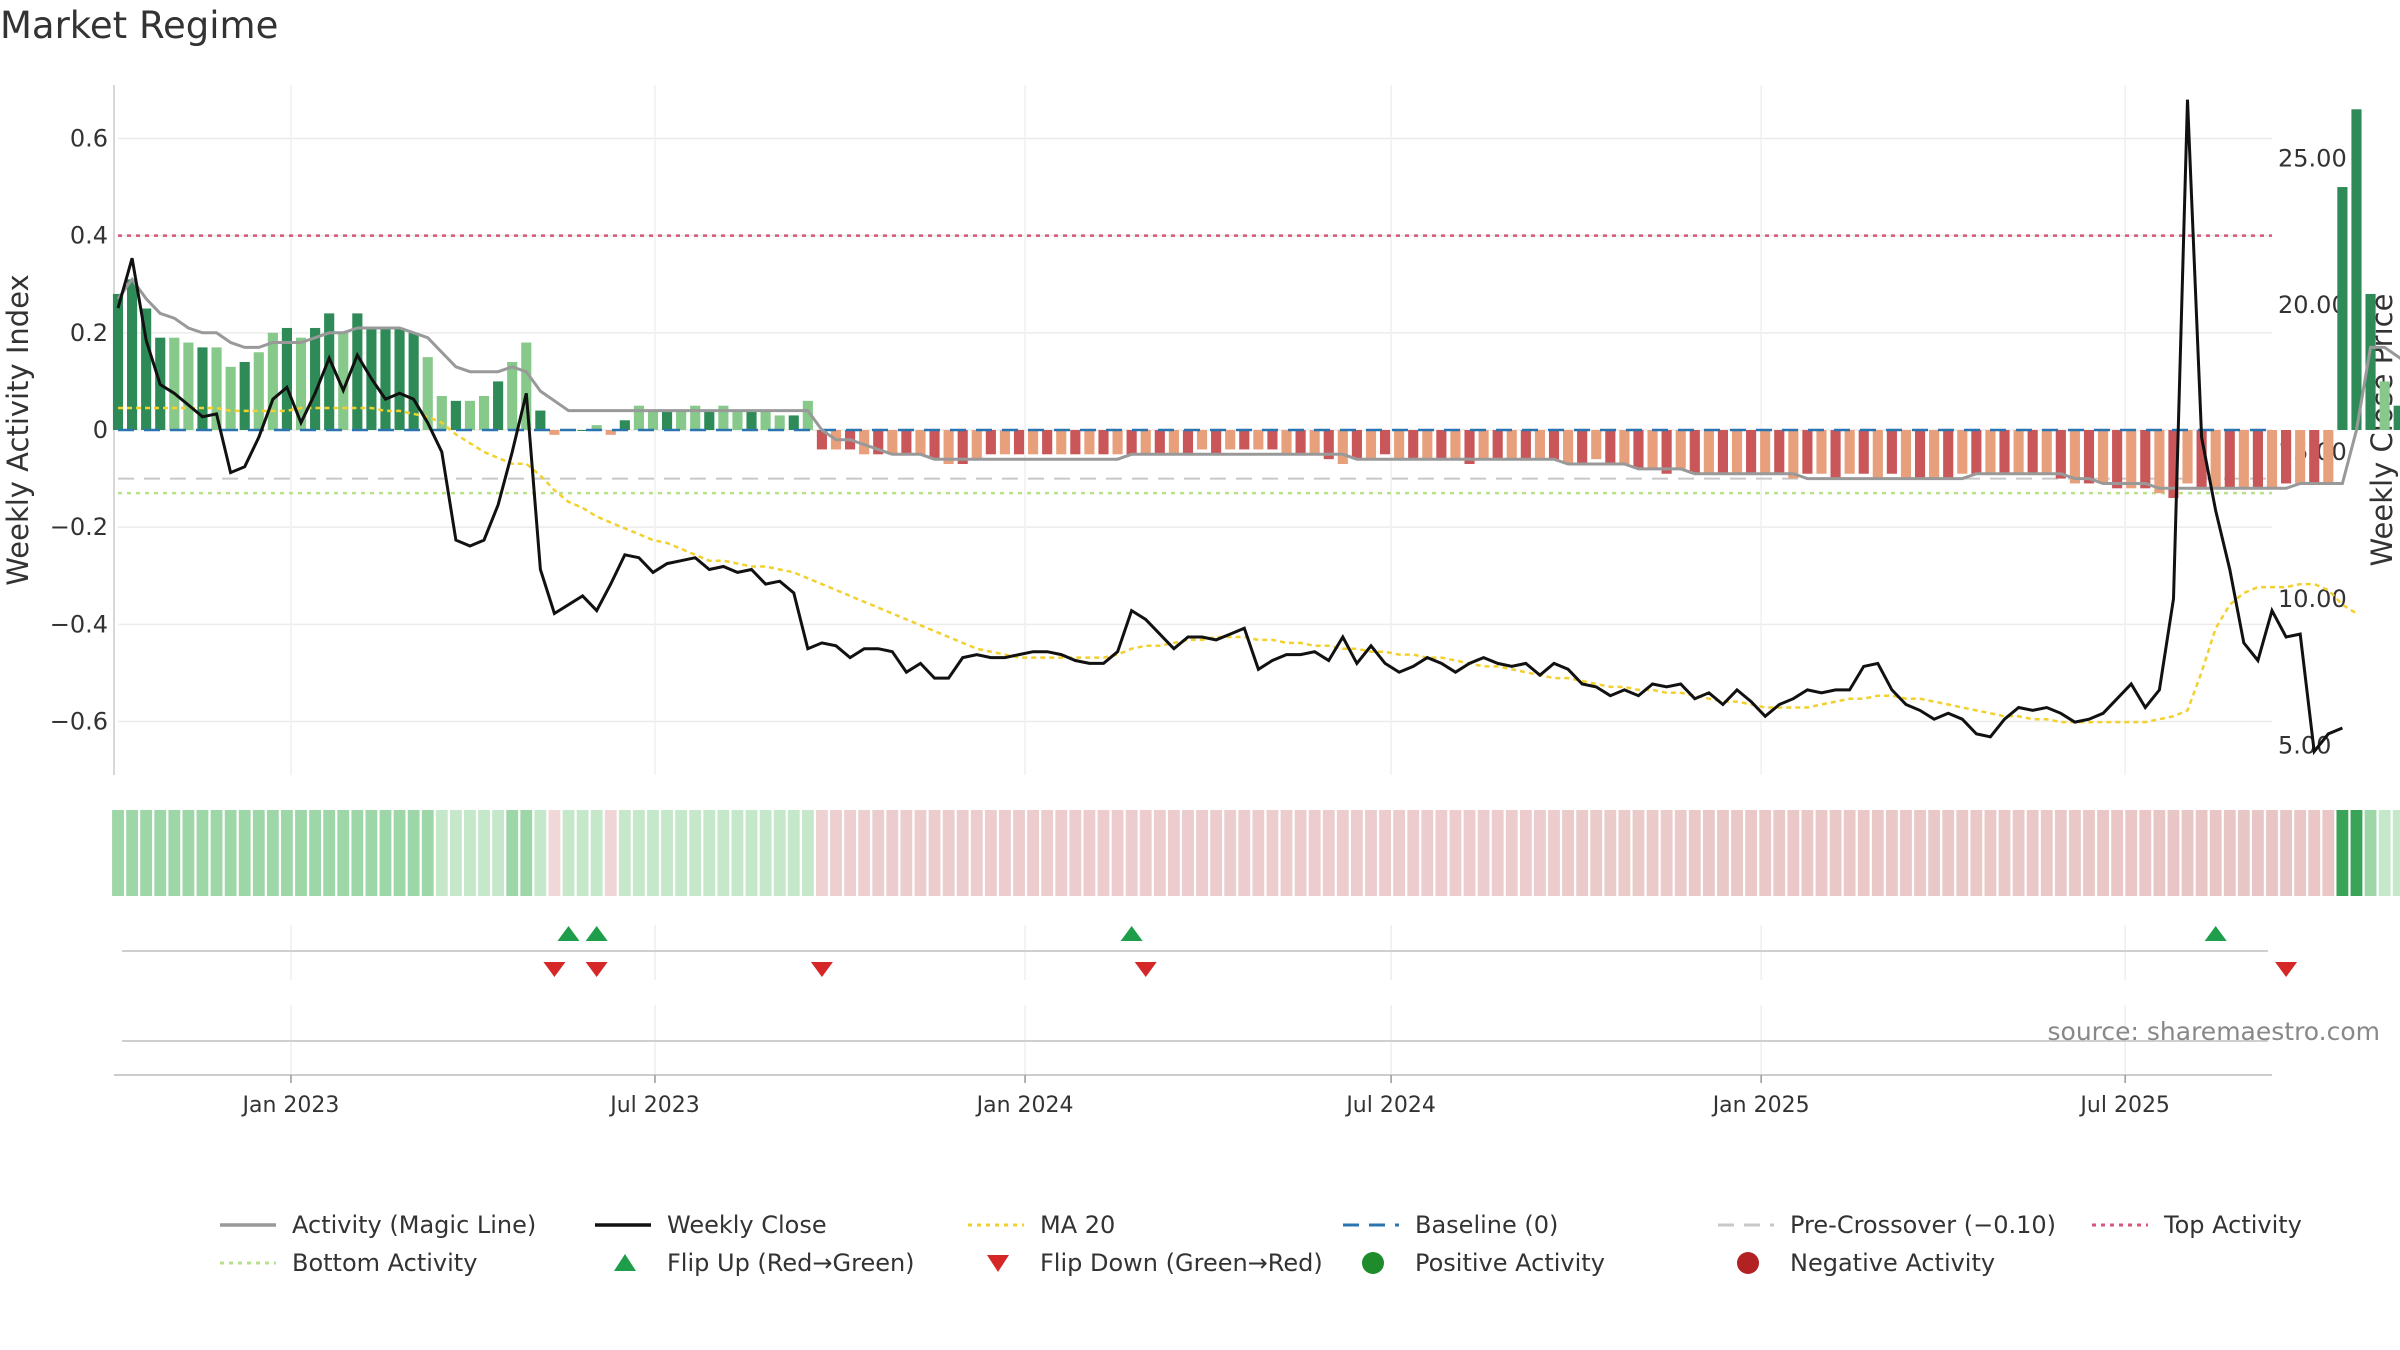 The width and height of the screenshot is (2400, 1350). I want to click on legend-item: Flip Up (Red→Green), so click(764, 1263).